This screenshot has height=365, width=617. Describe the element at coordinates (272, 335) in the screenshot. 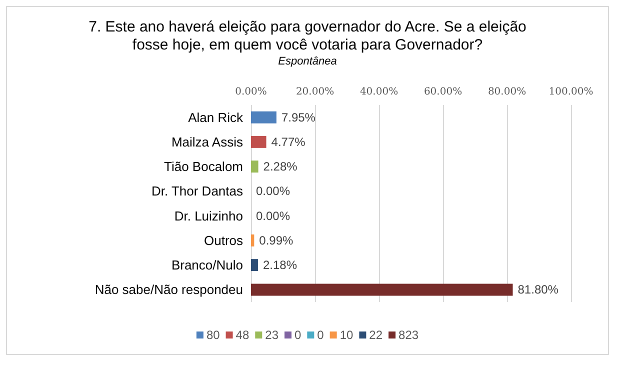

I see `legend-label: 23` at that location.